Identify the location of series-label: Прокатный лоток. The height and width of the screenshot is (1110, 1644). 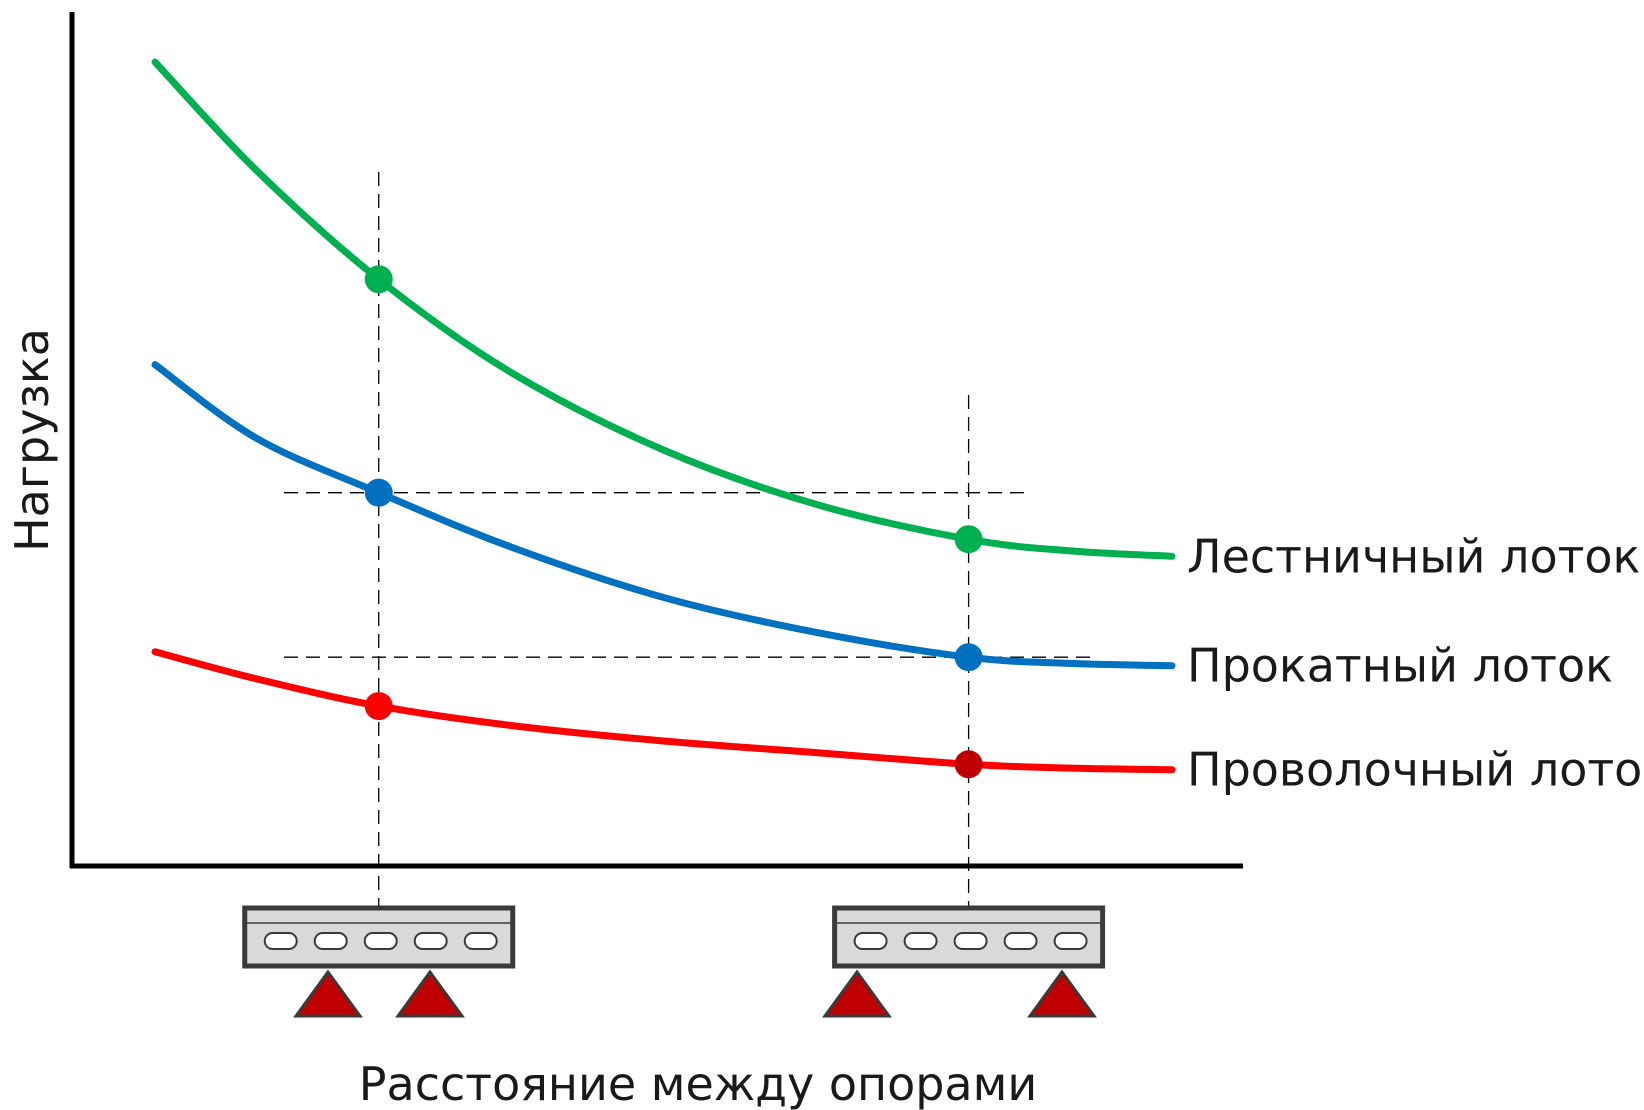
(1400, 666).